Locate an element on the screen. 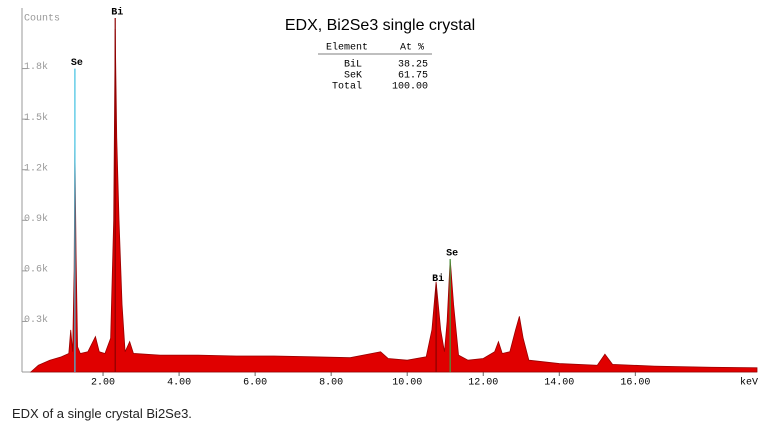 The image size is (776, 435). table-cell: 38.25 is located at coordinates (413, 65).